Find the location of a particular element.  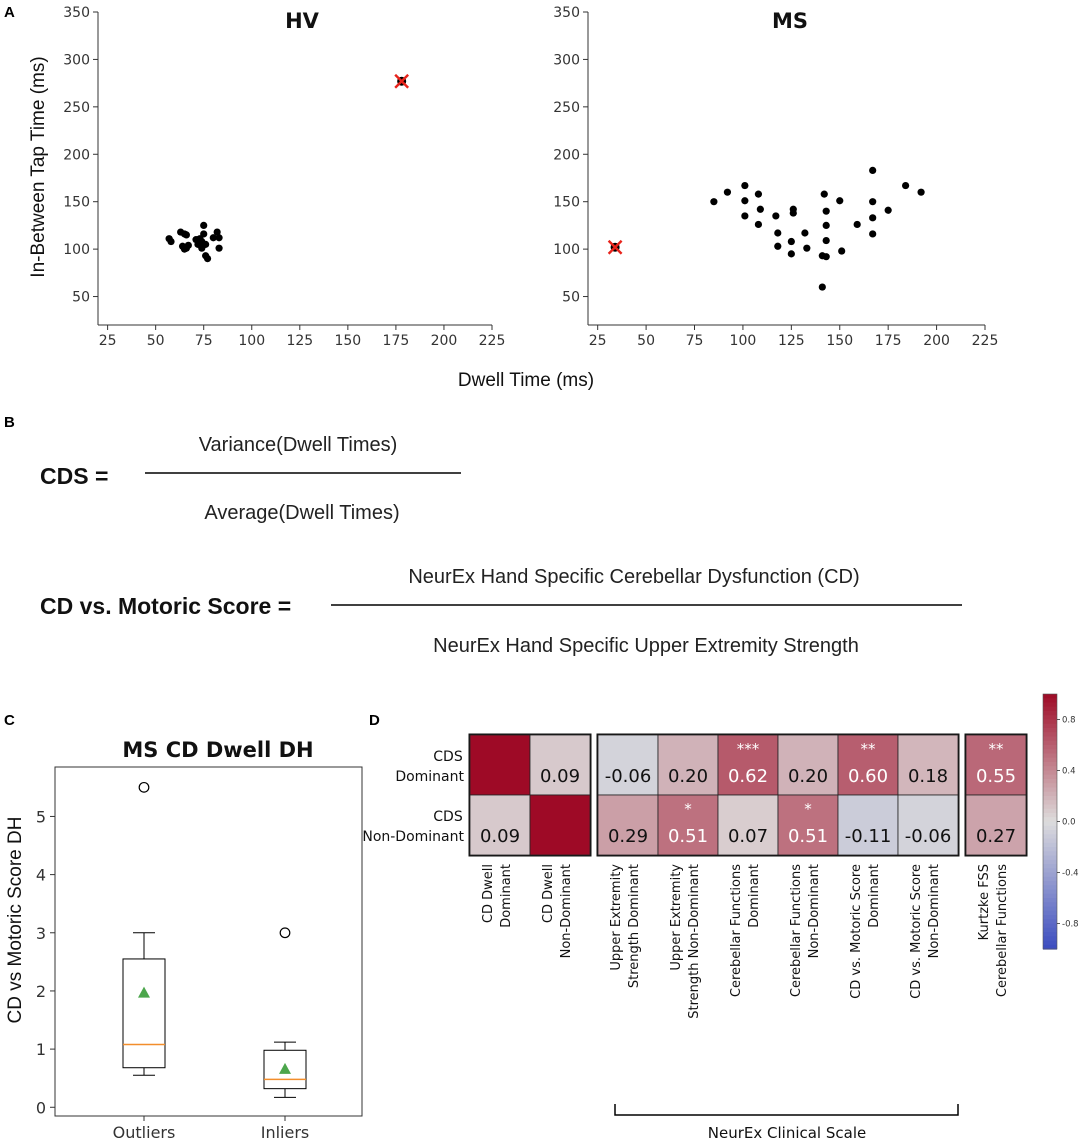

boxplot-y-axis-label: CD vs Motoric Score DH is located at coordinates (15, 920).